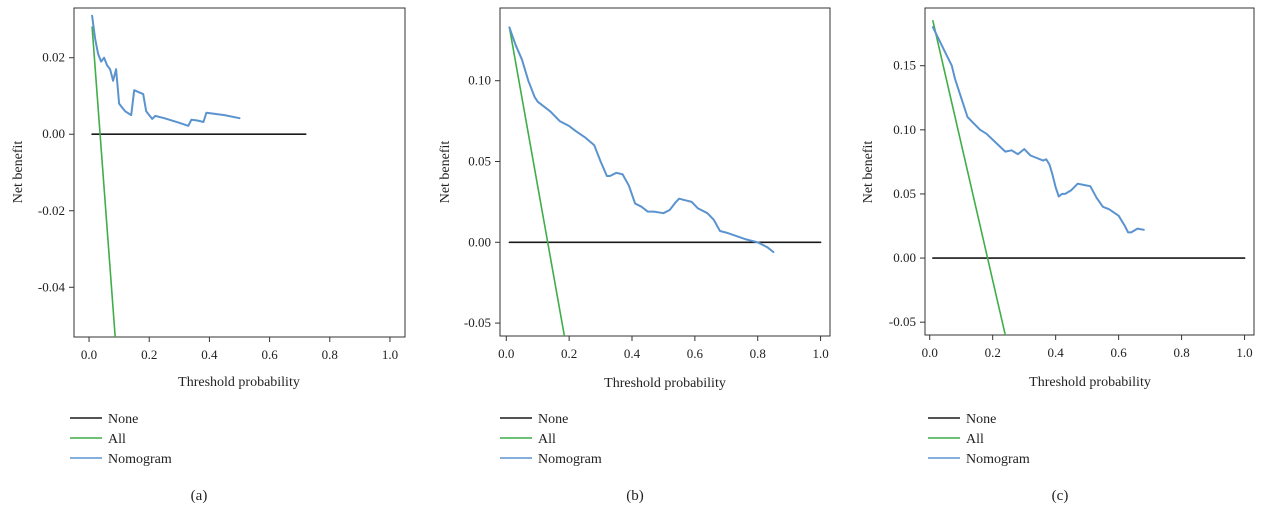 The height and width of the screenshot is (508, 1261). Describe the element at coordinates (199, 175) in the screenshot. I see `series-lines` at that location.